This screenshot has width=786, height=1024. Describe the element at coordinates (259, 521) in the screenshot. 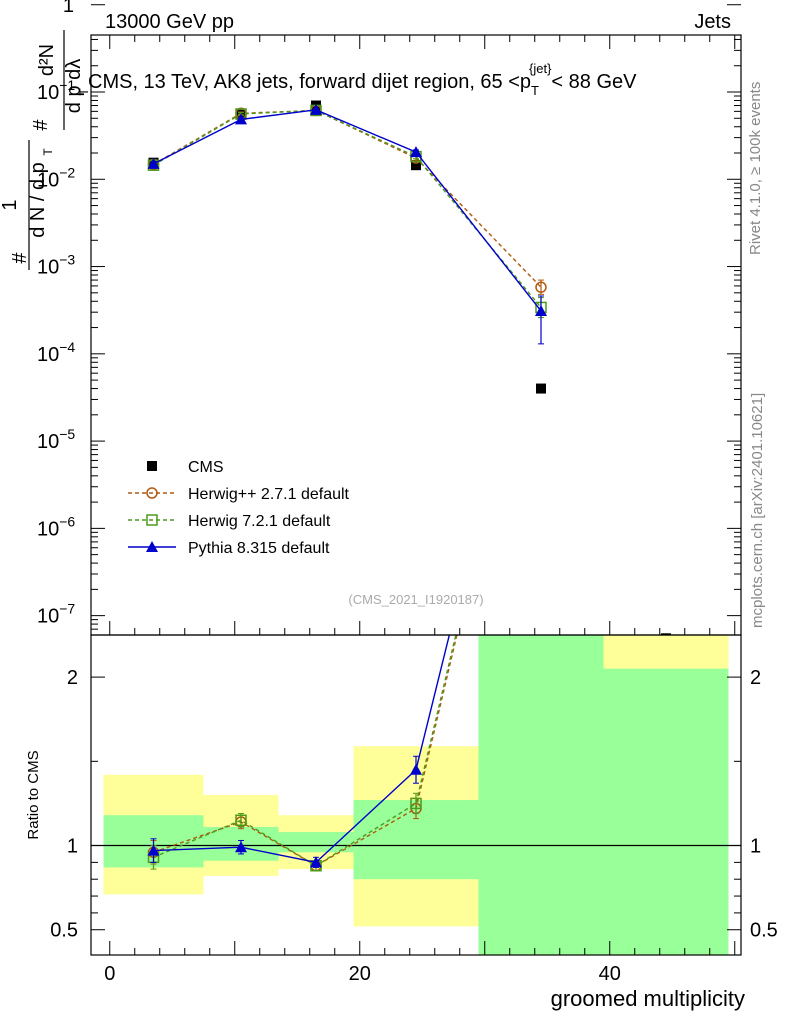

I see `legend-label: Herwig 7.2.1 default` at that location.